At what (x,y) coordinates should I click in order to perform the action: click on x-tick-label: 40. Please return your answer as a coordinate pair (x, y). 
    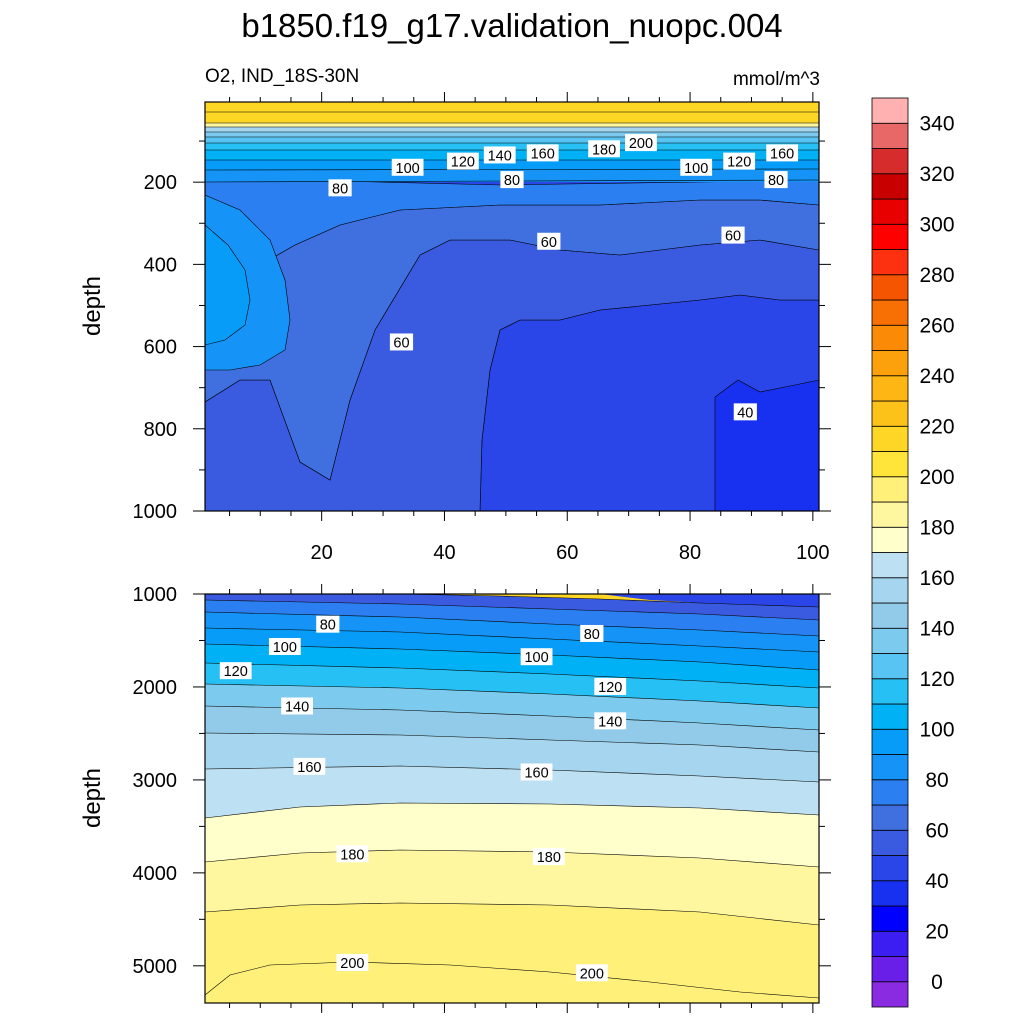
    Looking at the image, I should click on (444, 553).